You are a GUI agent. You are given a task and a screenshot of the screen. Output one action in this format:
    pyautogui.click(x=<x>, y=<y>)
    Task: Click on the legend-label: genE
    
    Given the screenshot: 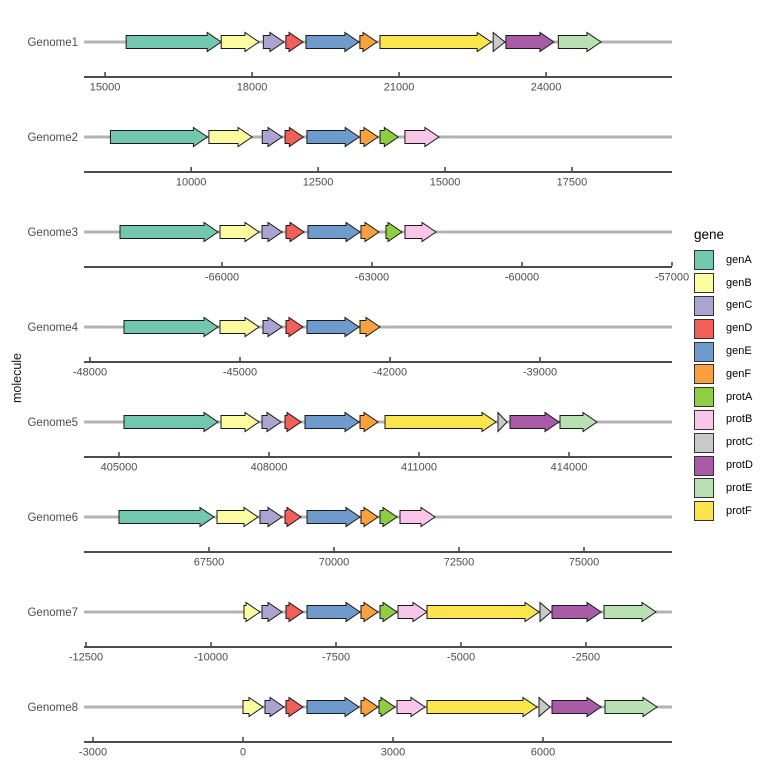 What is the action you would take?
    pyautogui.click(x=739, y=351)
    